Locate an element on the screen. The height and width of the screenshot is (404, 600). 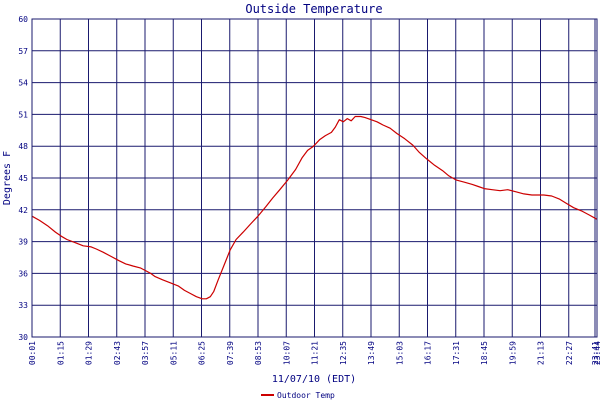
x-tick-label: 06:25 is located at coordinates (202, 353).